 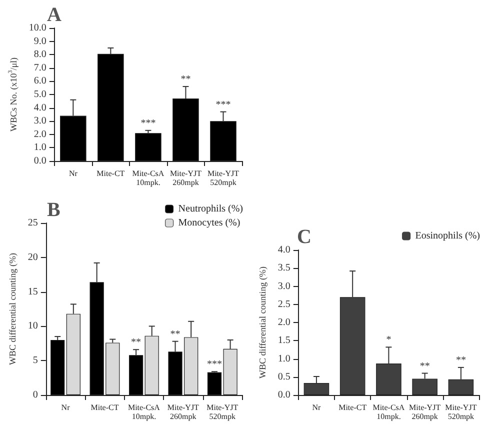 I want to click on y-tick-label: 20, so click(x=33, y=257).